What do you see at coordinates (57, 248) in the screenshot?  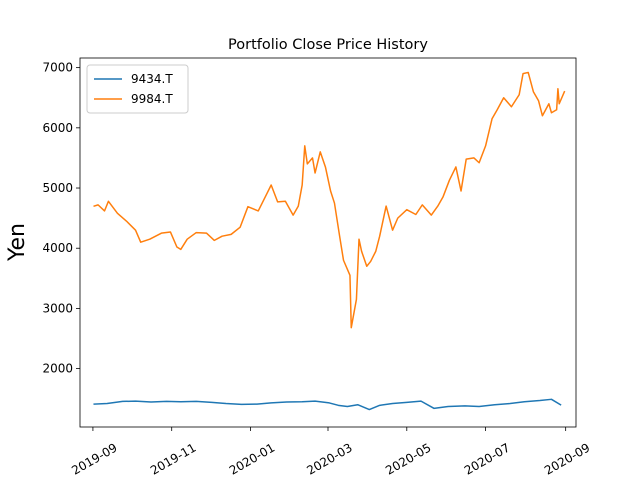 I see `y-tick-label: 4000` at bounding box center [57, 248].